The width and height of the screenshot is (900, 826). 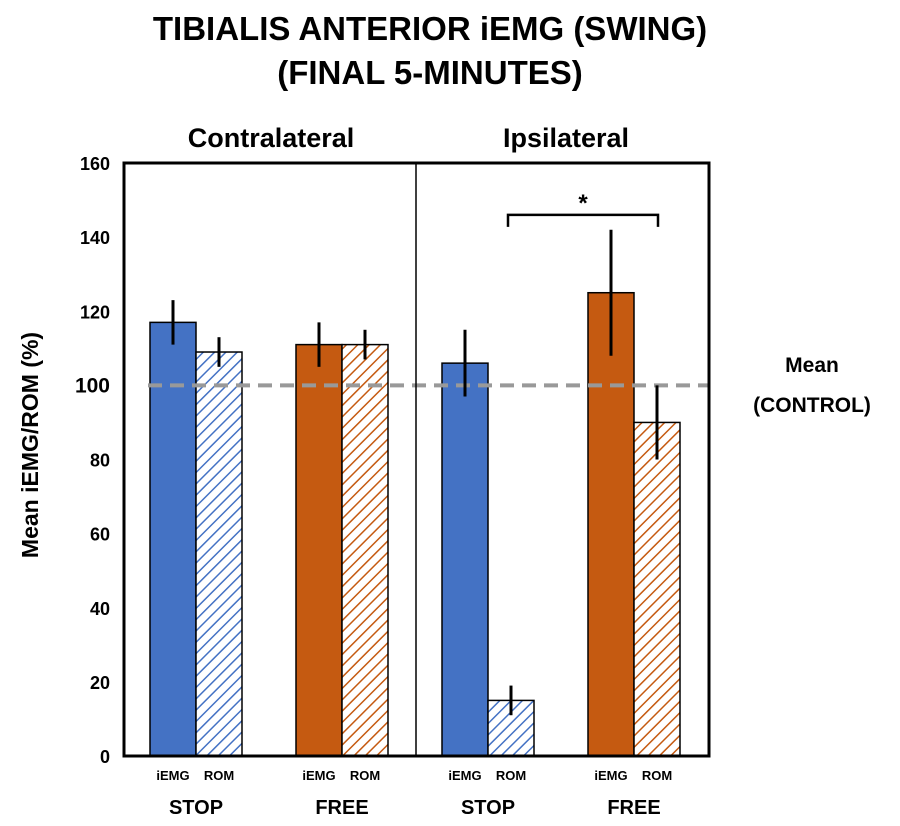 I want to click on chart-title-line-2: (FINAL 5-MINUTES), so click(x=430, y=72).